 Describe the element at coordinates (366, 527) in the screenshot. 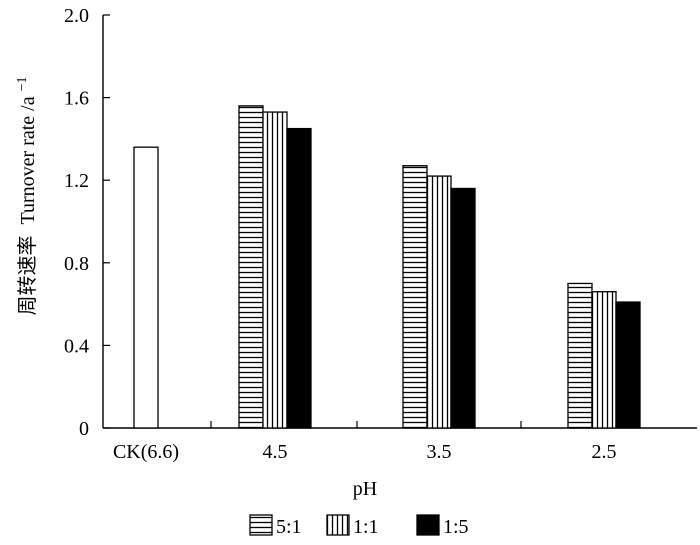

I see `legend-label-1-1: 1:1` at that location.